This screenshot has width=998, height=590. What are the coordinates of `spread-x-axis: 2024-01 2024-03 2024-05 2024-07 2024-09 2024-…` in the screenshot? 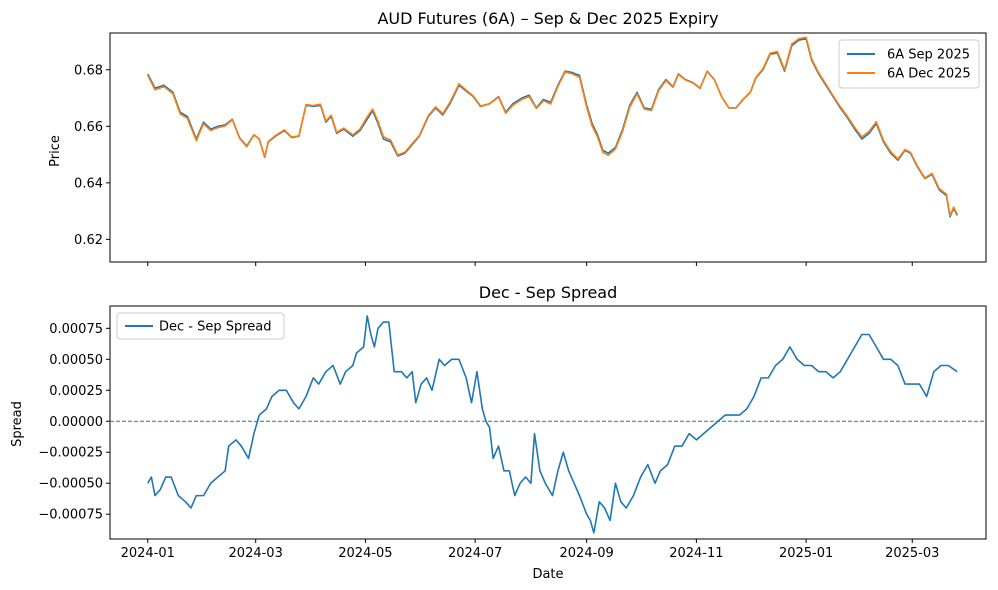 It's located at (530, 550).